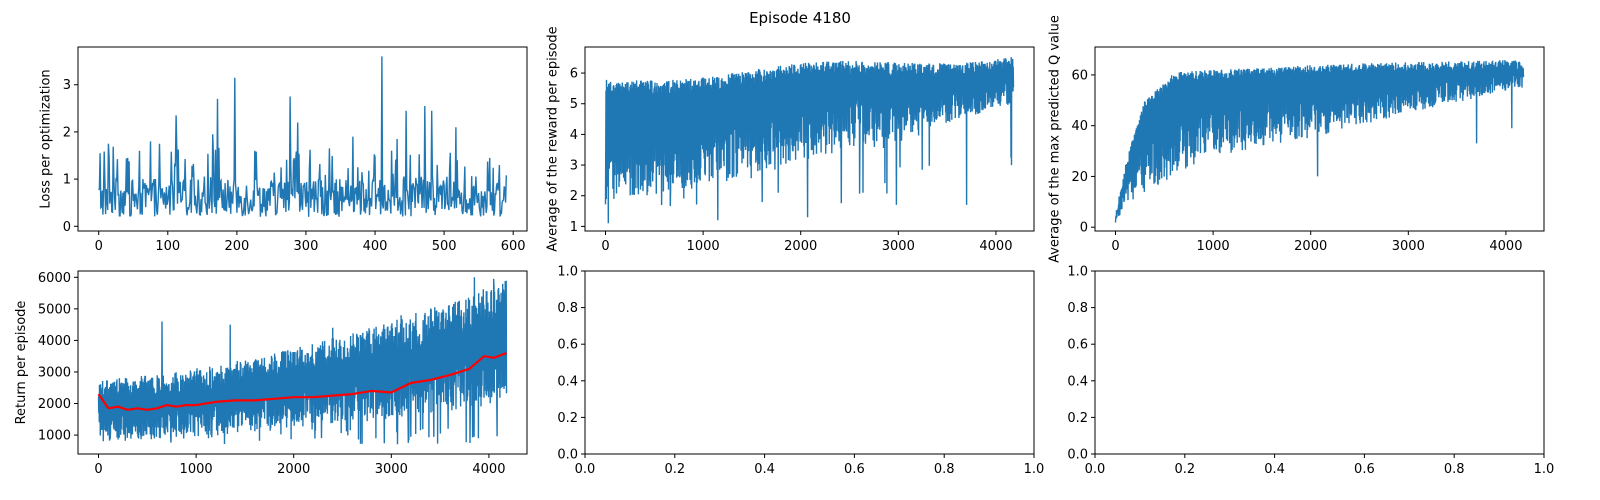  I want to click on return-running-mean-line, so click(302, 381).